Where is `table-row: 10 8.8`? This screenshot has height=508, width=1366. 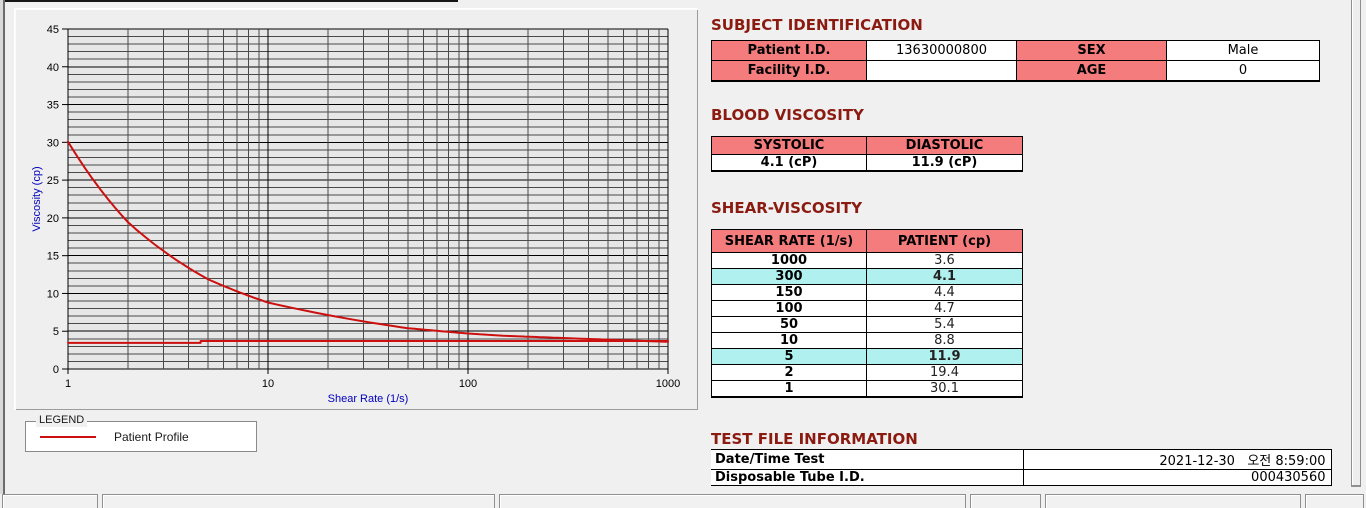 table-row: 10 8.8 is located at coordinates (867, 340).